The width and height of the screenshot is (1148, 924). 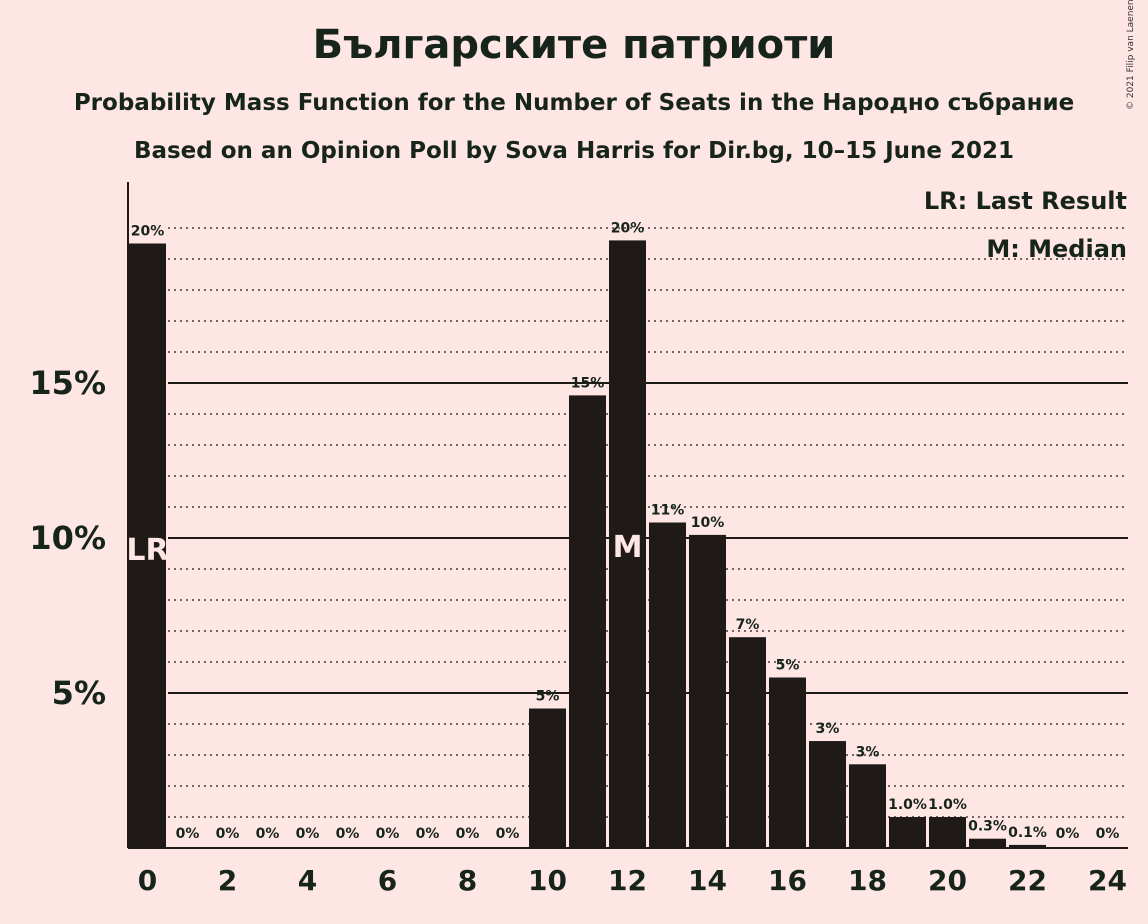 What do you see at coordinates (1027, 833) in the screenshot?
I see `bar-value-label: 0.1%` at bounding box center [1027, 833].